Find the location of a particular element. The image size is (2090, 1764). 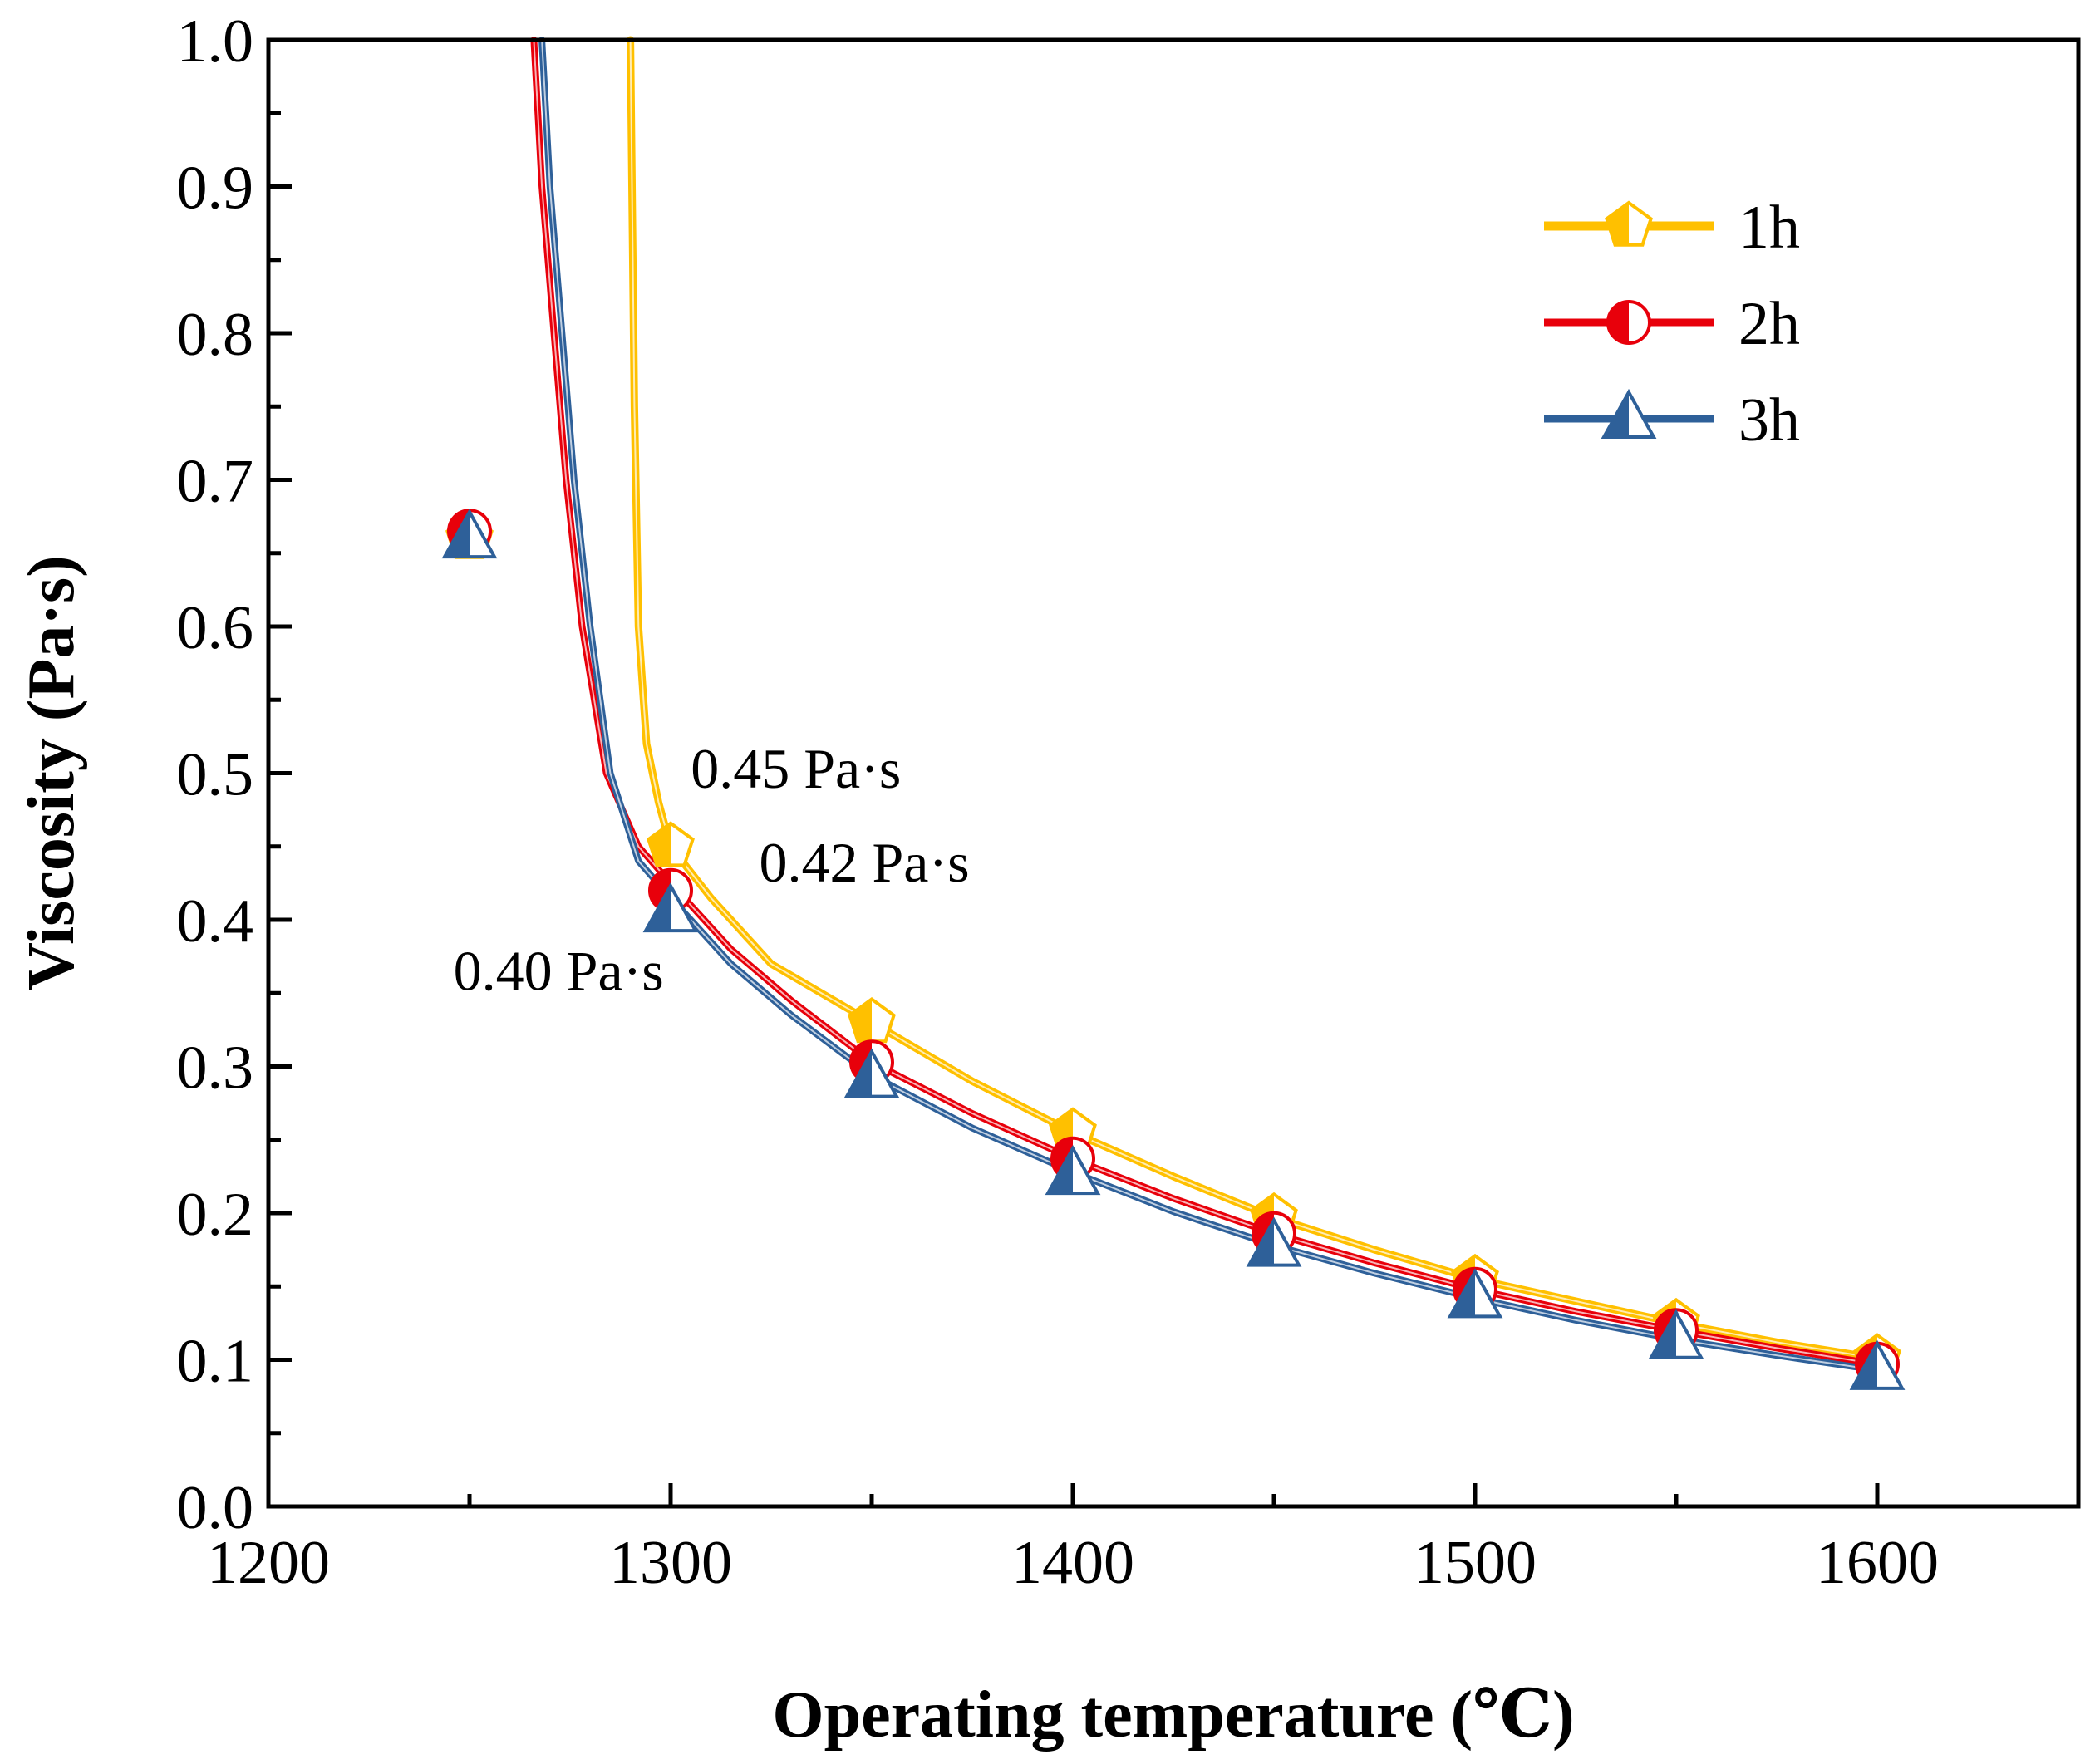

y-tick-label: 0.1 is located at coordinates (215, 1362).